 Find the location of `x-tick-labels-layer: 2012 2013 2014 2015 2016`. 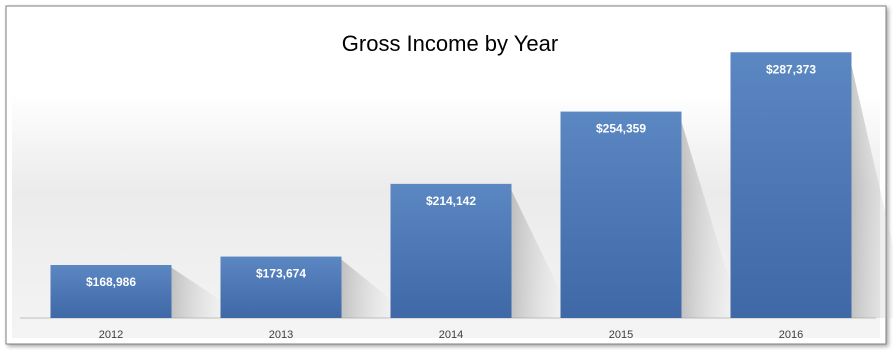

x-tick-labels-layer: 2012 2013 2014 2015 2016 is located at coordinates (451, 335).